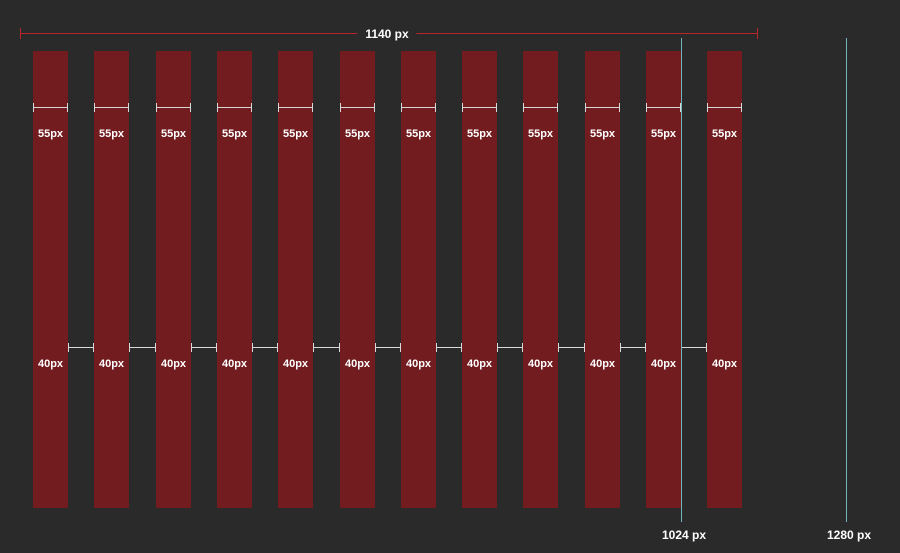 This screenshot has height=553, width=900. Describe the element at coordinates (684, 535) in the screenshot. I see `breakpoint-label-1024: 1024 px` at that location.